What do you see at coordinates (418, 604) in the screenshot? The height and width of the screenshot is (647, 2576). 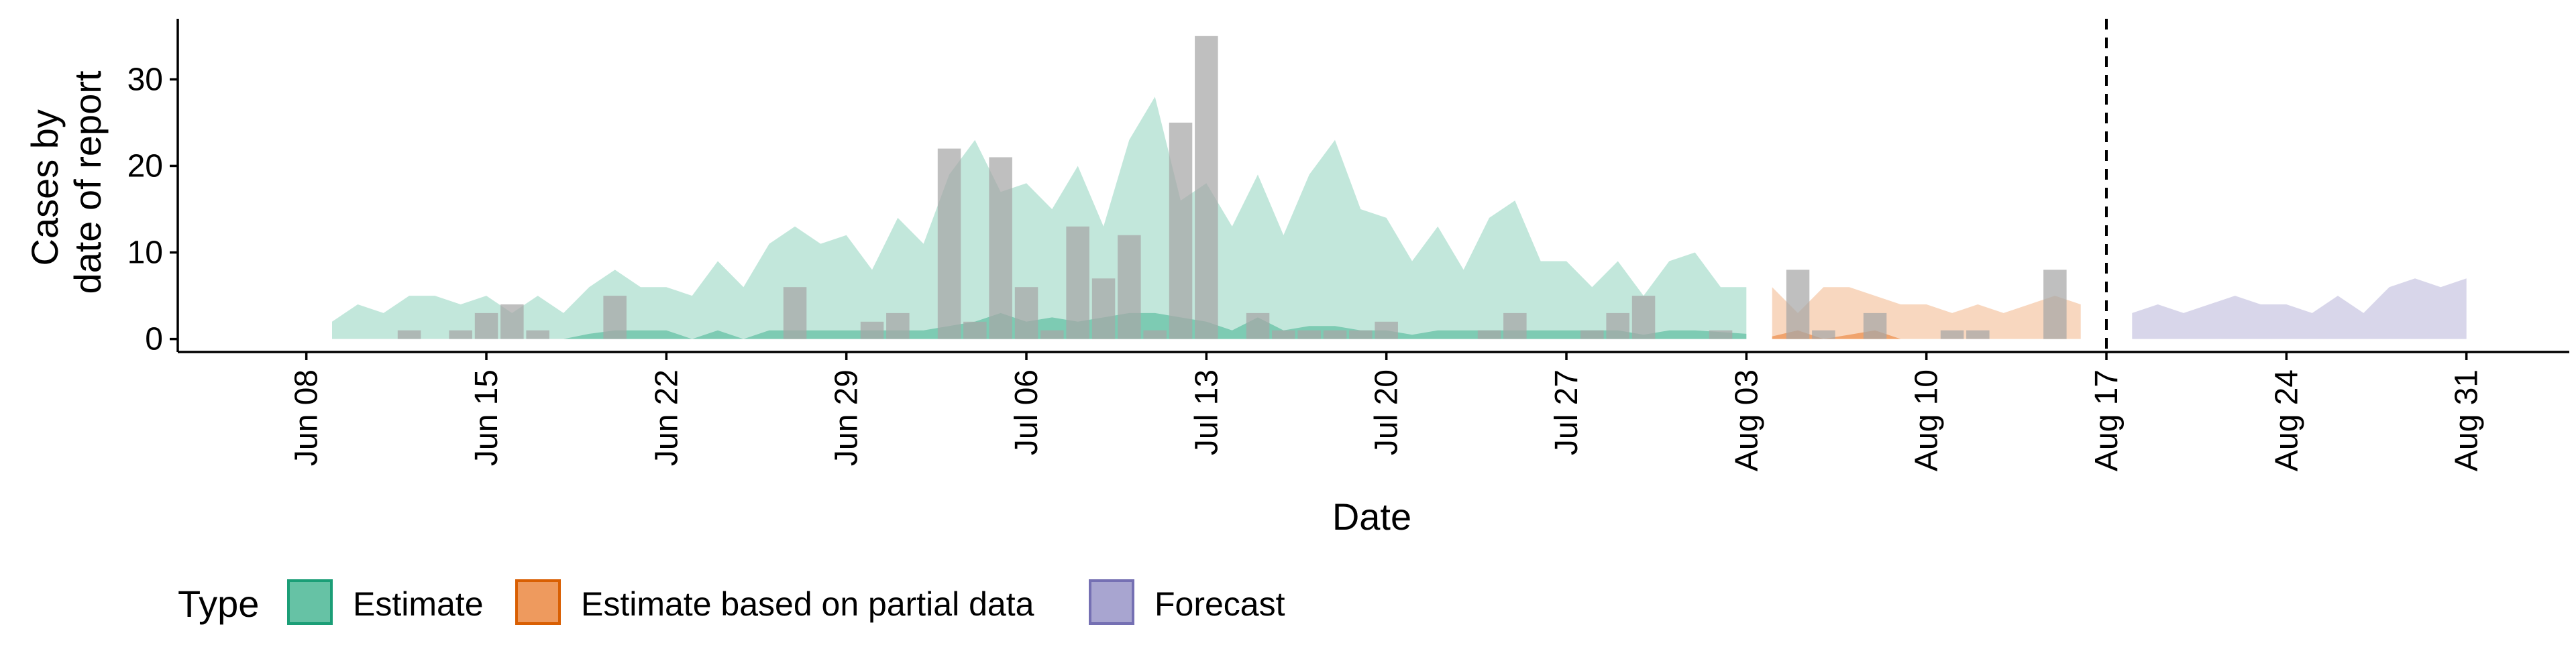 I see `legend-entry-label: Estimate` at bounding box center [418, 604].